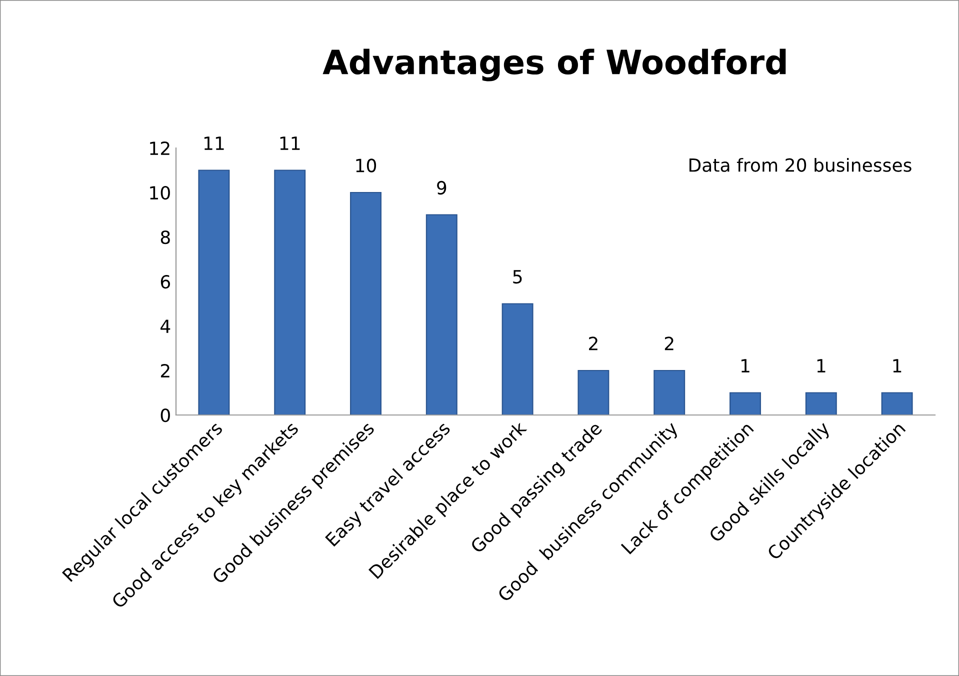 The height and width of the screenshot is (676, 959). Describe the element at coordinates (165, 237) in the screenshot. I see `y-tick-label: 8` at that location.